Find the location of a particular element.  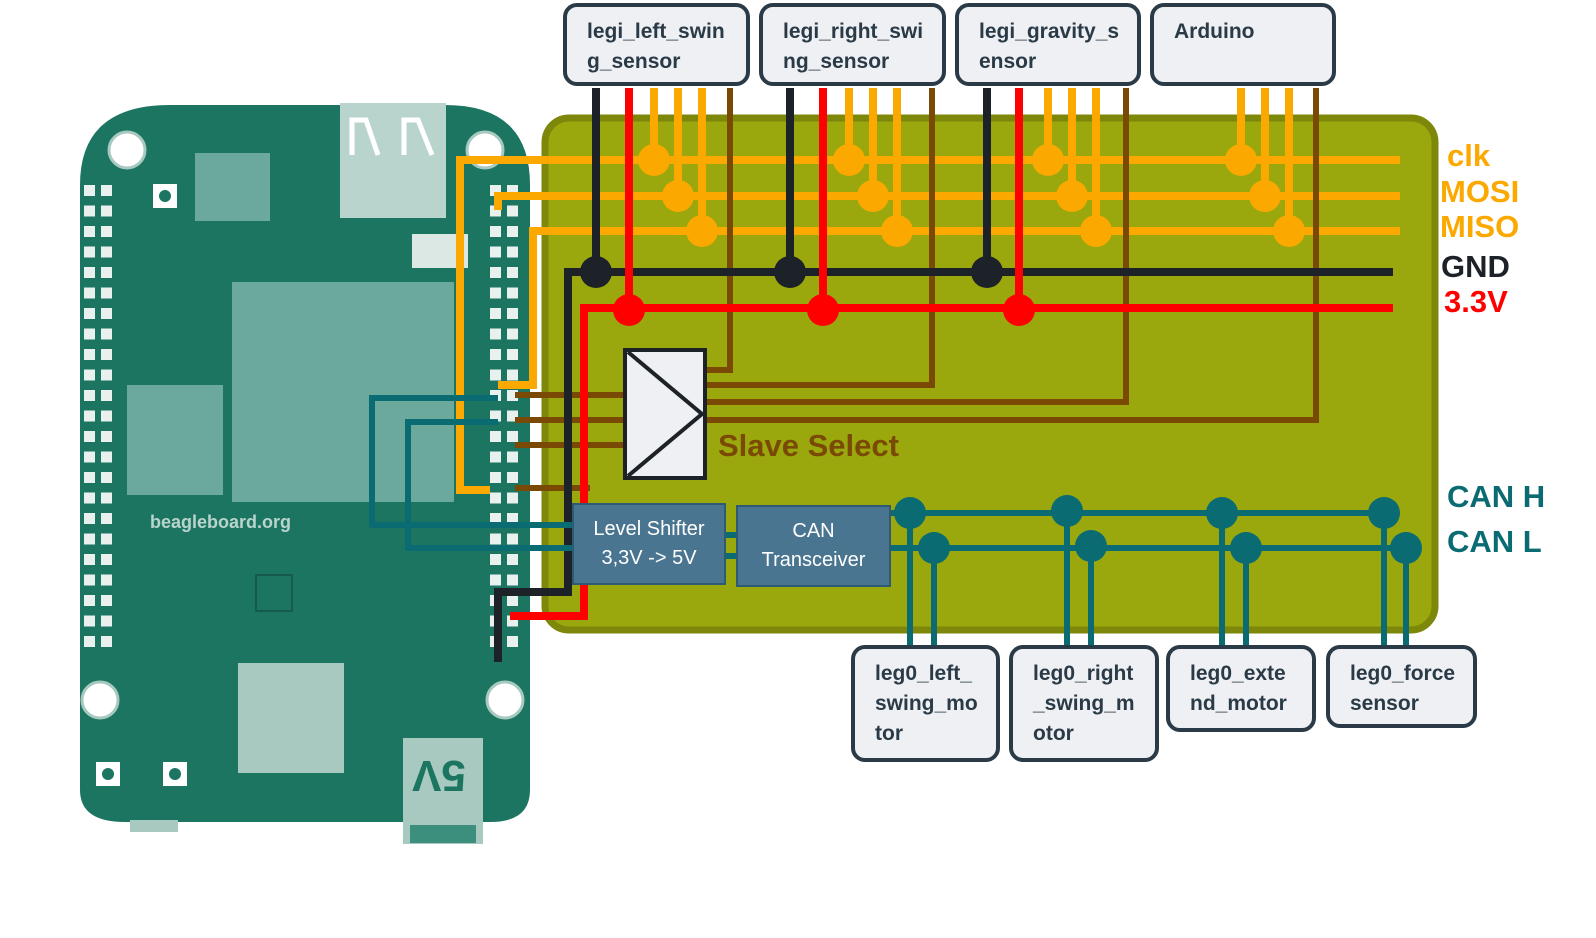

power-junctions is located at coordinates (824, 310).